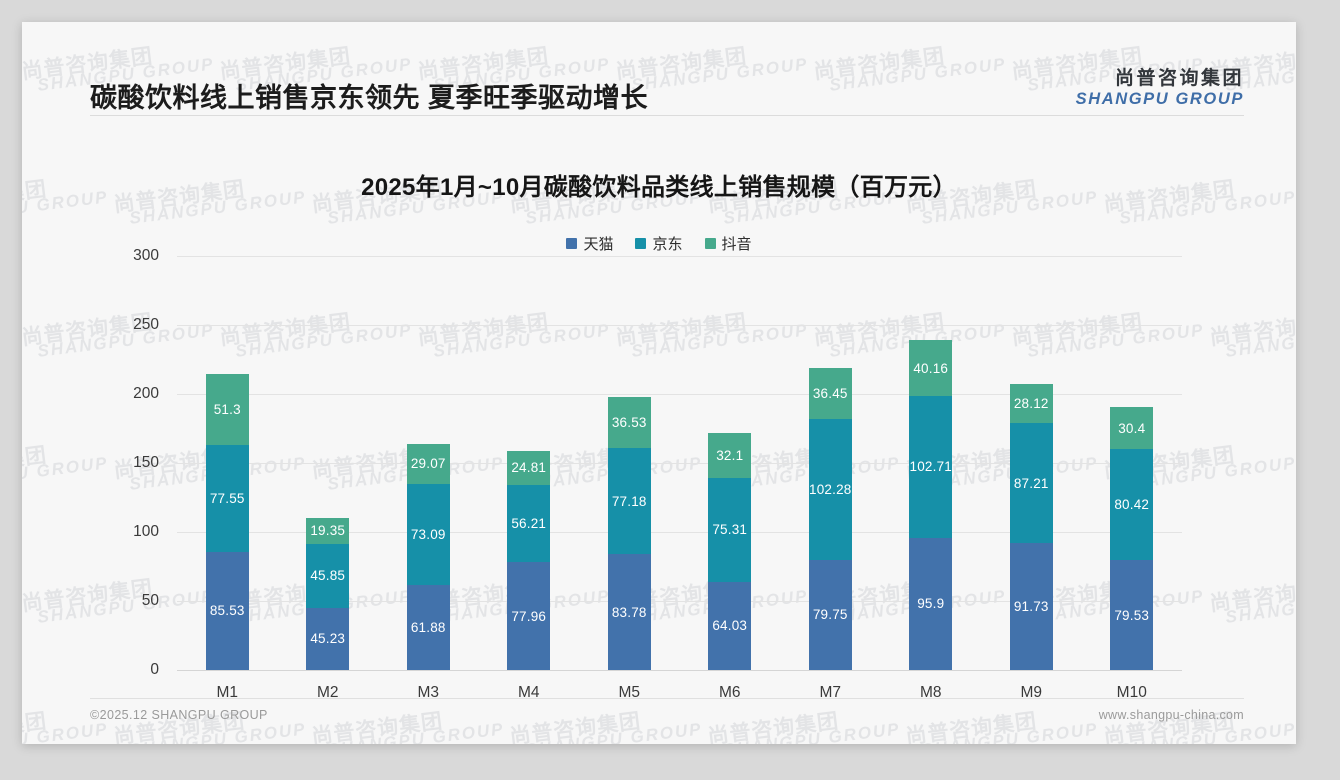 This screenshot has width=1340, height=780. I want to click on bar-group-m2: 45.23 45.85 19.35, so click(328, 463).